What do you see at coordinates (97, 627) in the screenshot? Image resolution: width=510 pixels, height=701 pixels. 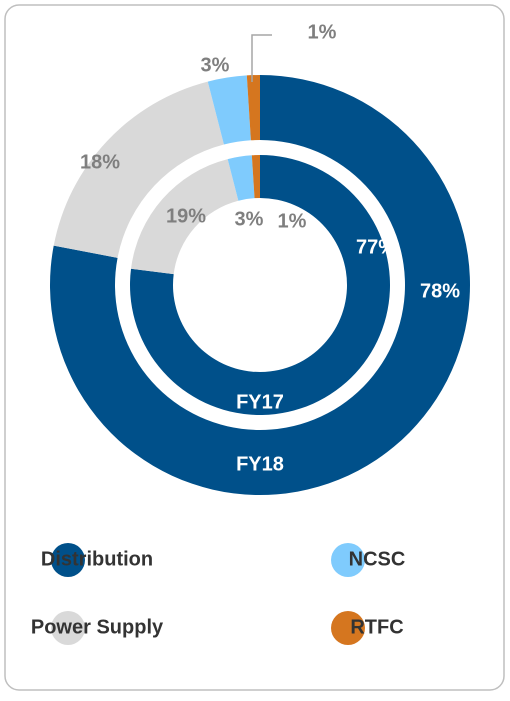 I see `legend-label: Power Supply` at bounding box center [97, 627].